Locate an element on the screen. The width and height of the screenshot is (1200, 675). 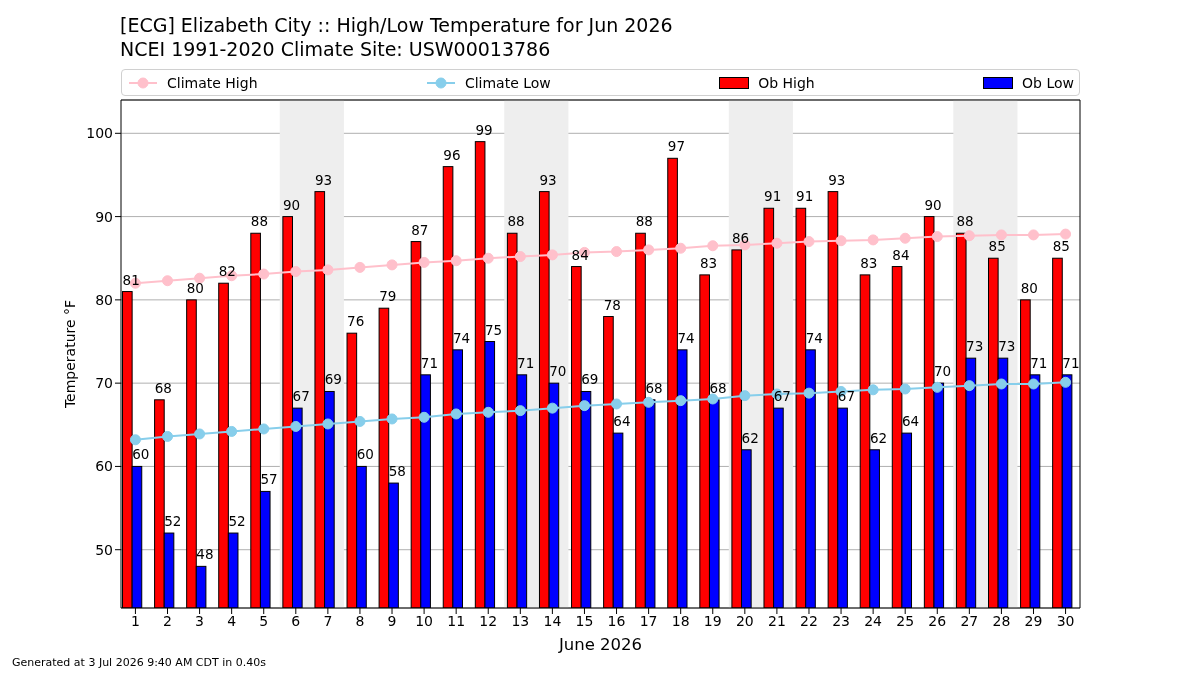
x-tick-label: 1 is located at coordinates (135, 620).